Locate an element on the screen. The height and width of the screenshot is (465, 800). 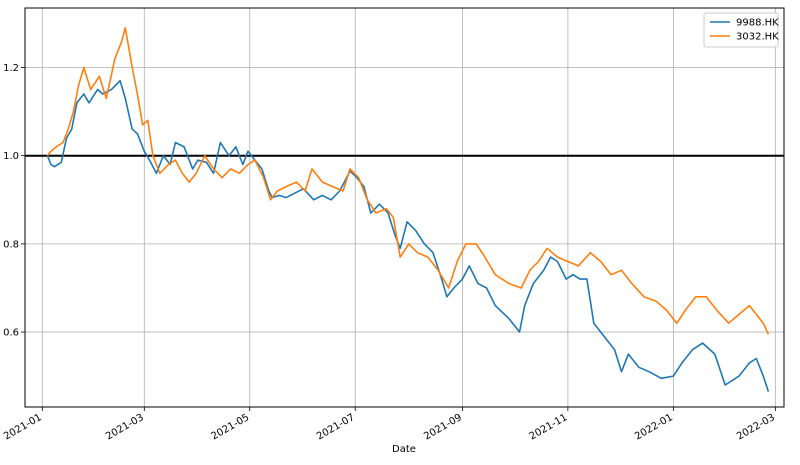
y-tick-label: 0.8 is located at coordinates (11, 244).